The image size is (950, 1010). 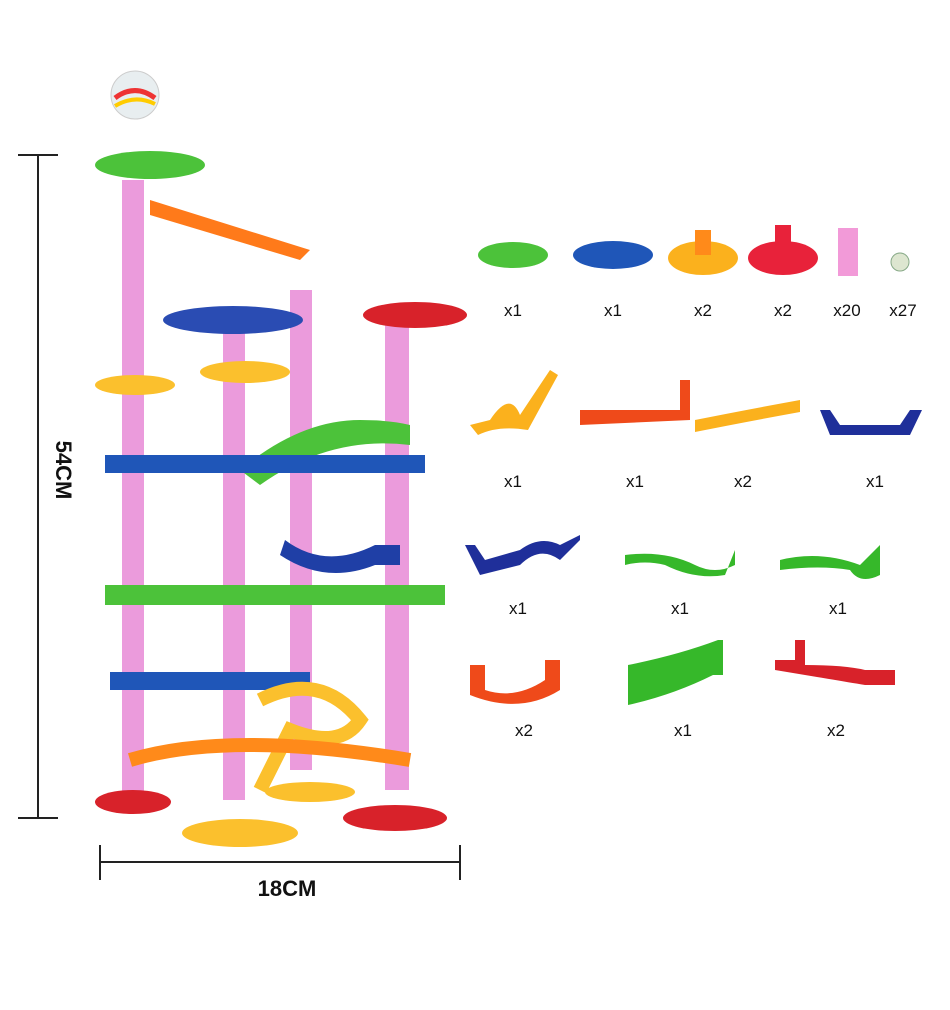 What do you see at coordinates (38, 486) in the screenshot?
I see `height-dimension` at bounding box center [38, 486].